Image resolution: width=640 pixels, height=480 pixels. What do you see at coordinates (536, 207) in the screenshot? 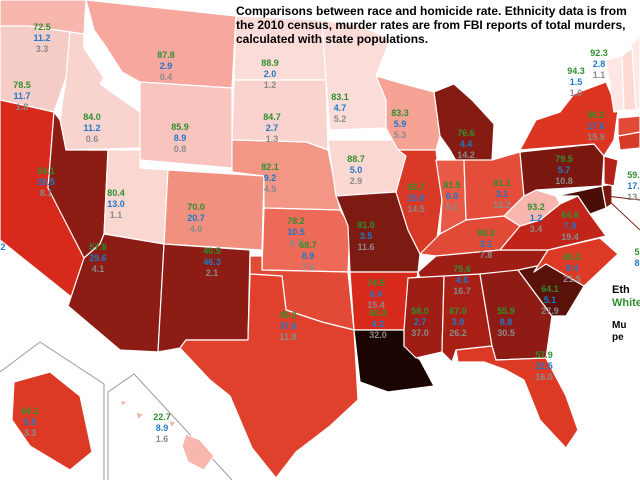
I see `label-wv-white-pct: 93.2` at bounding box center [536, 207].